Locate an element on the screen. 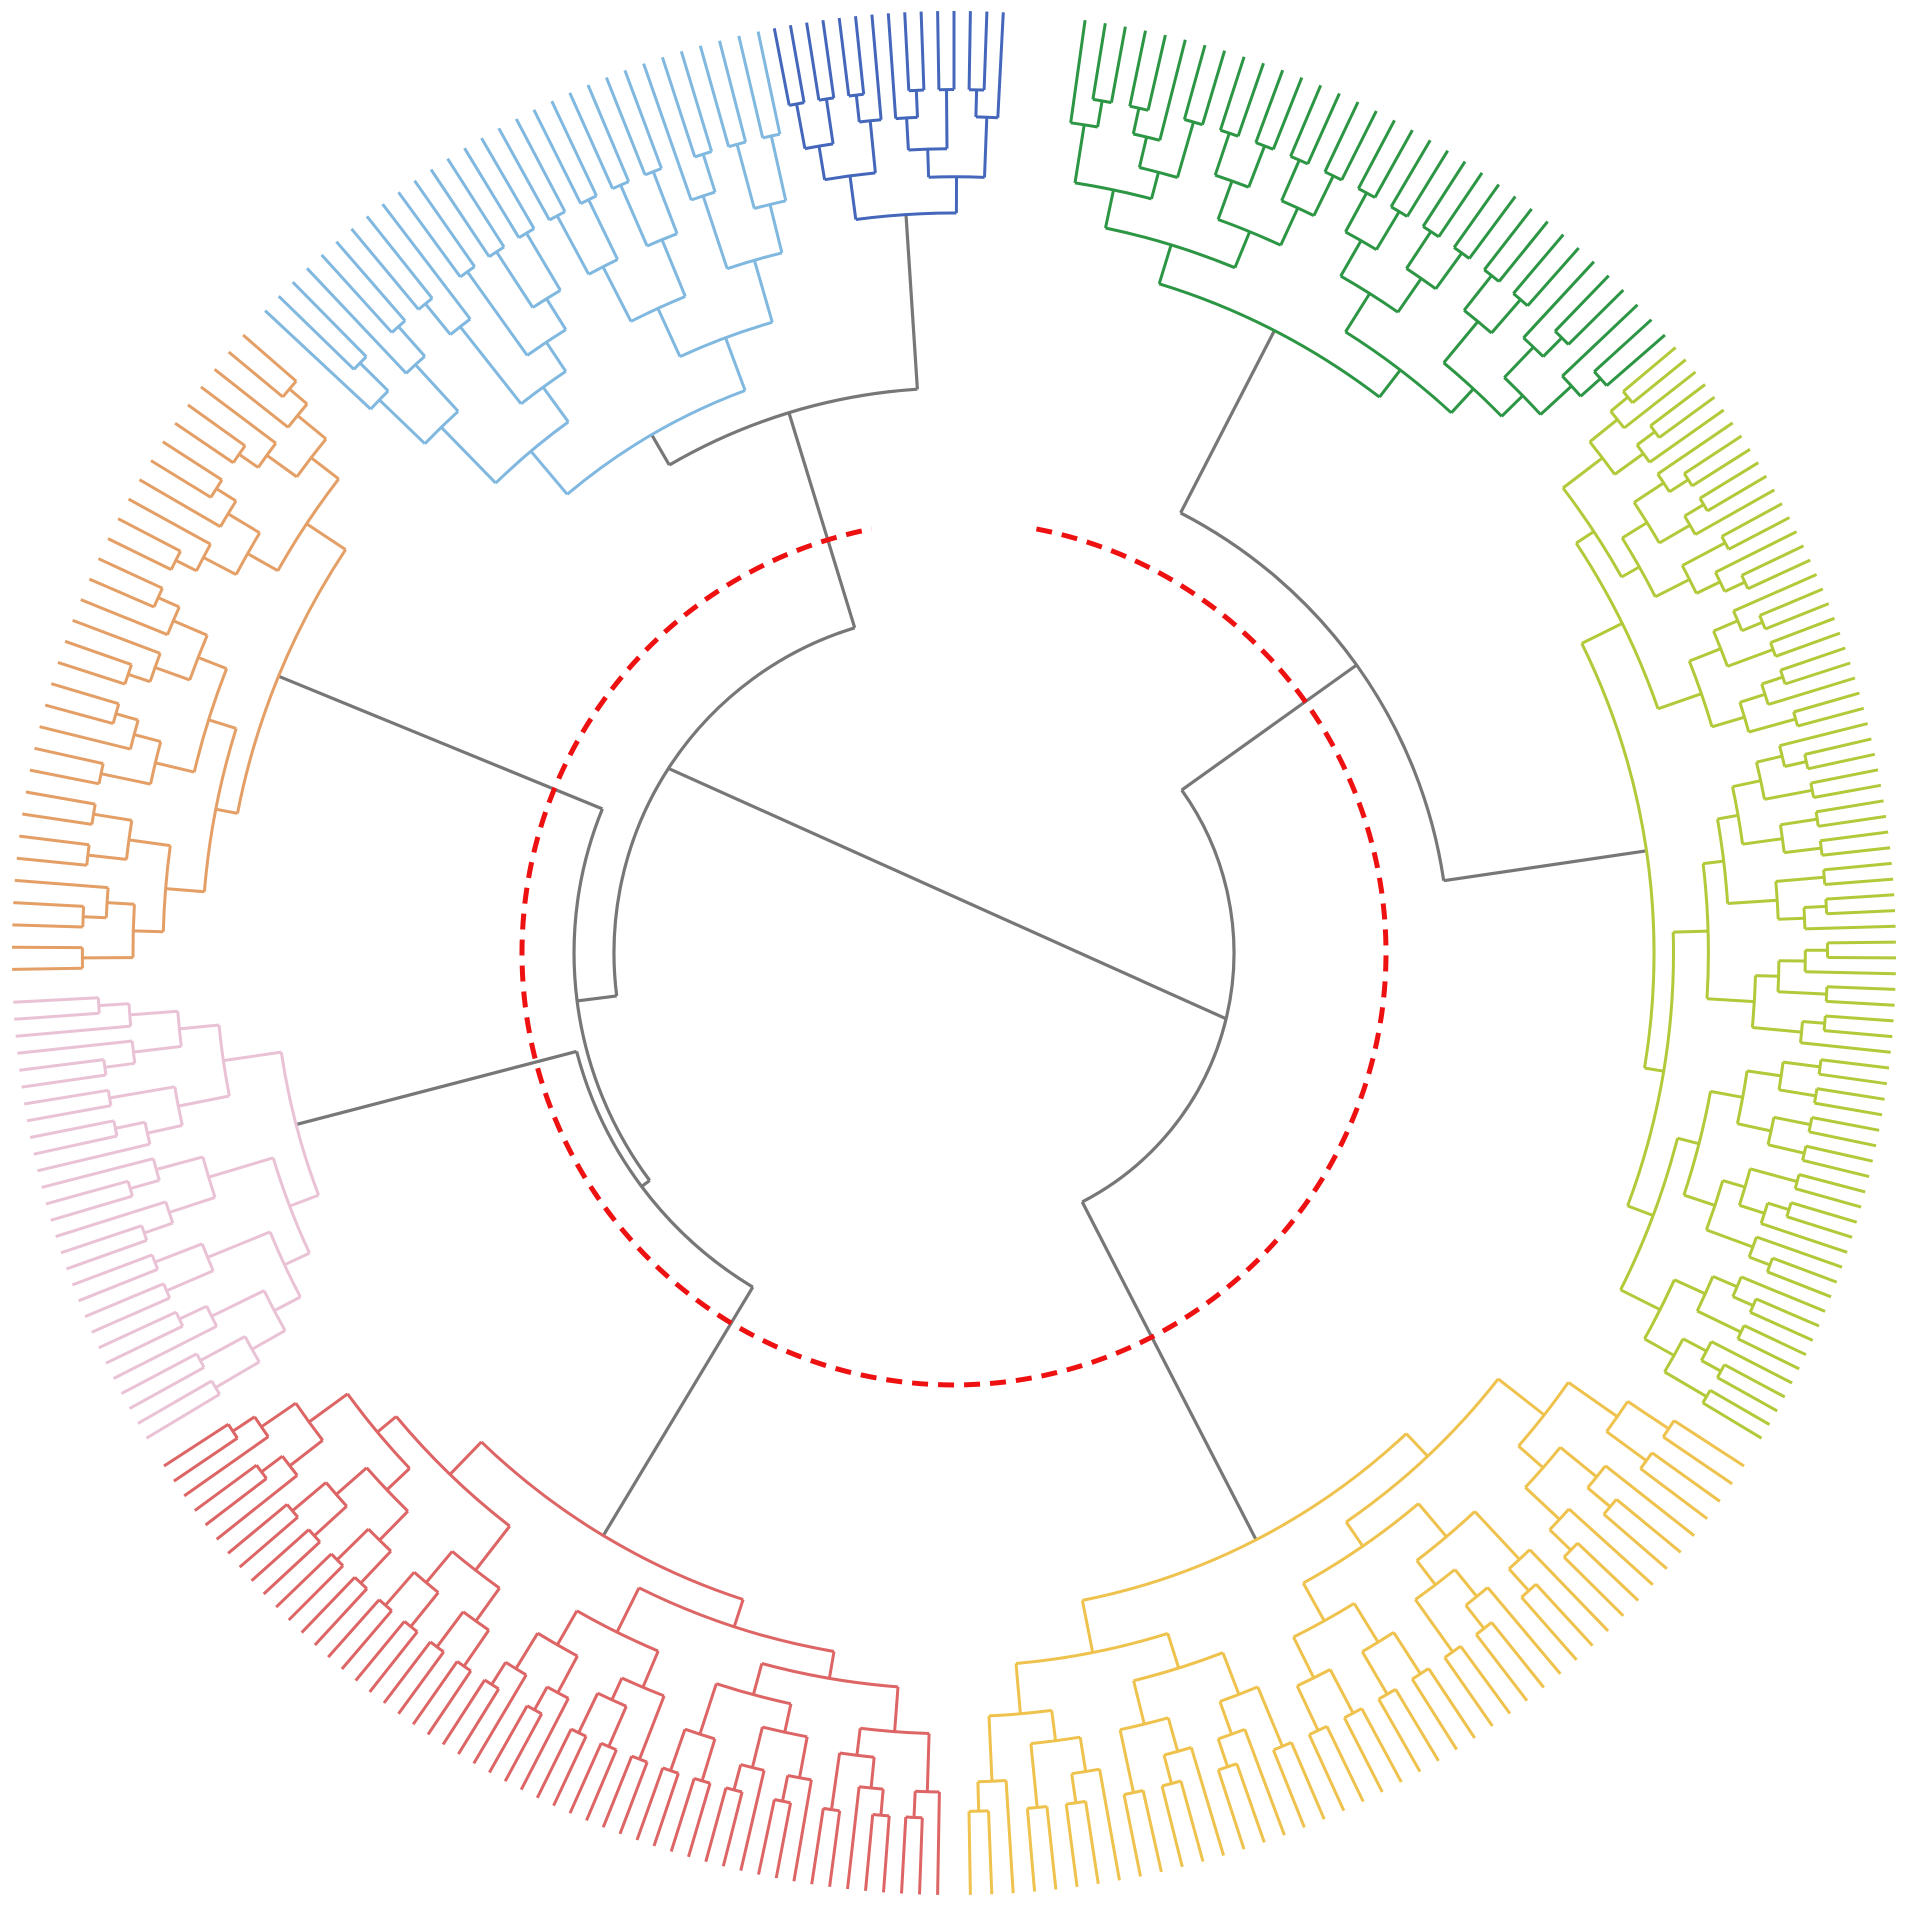 The height and width of the screenshot is (1907, 1908). cluster-green is located at coordinates (1367, 218).